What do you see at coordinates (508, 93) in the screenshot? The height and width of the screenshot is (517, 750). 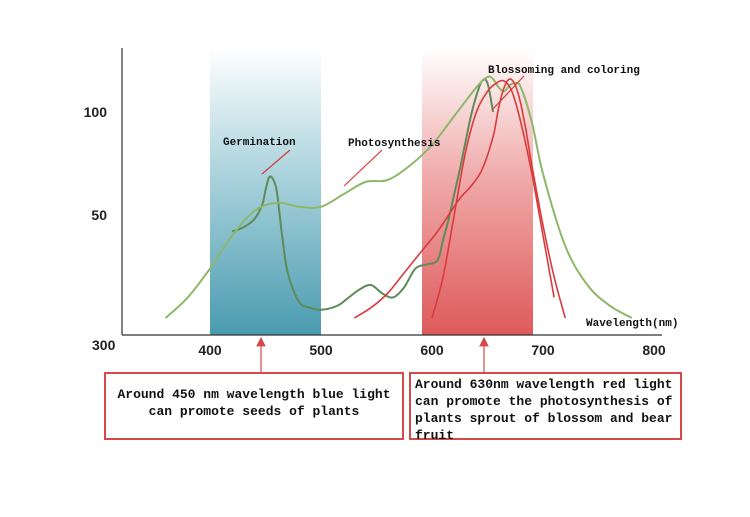 I see `blossoming-leader` at bounding box center [508, 93].